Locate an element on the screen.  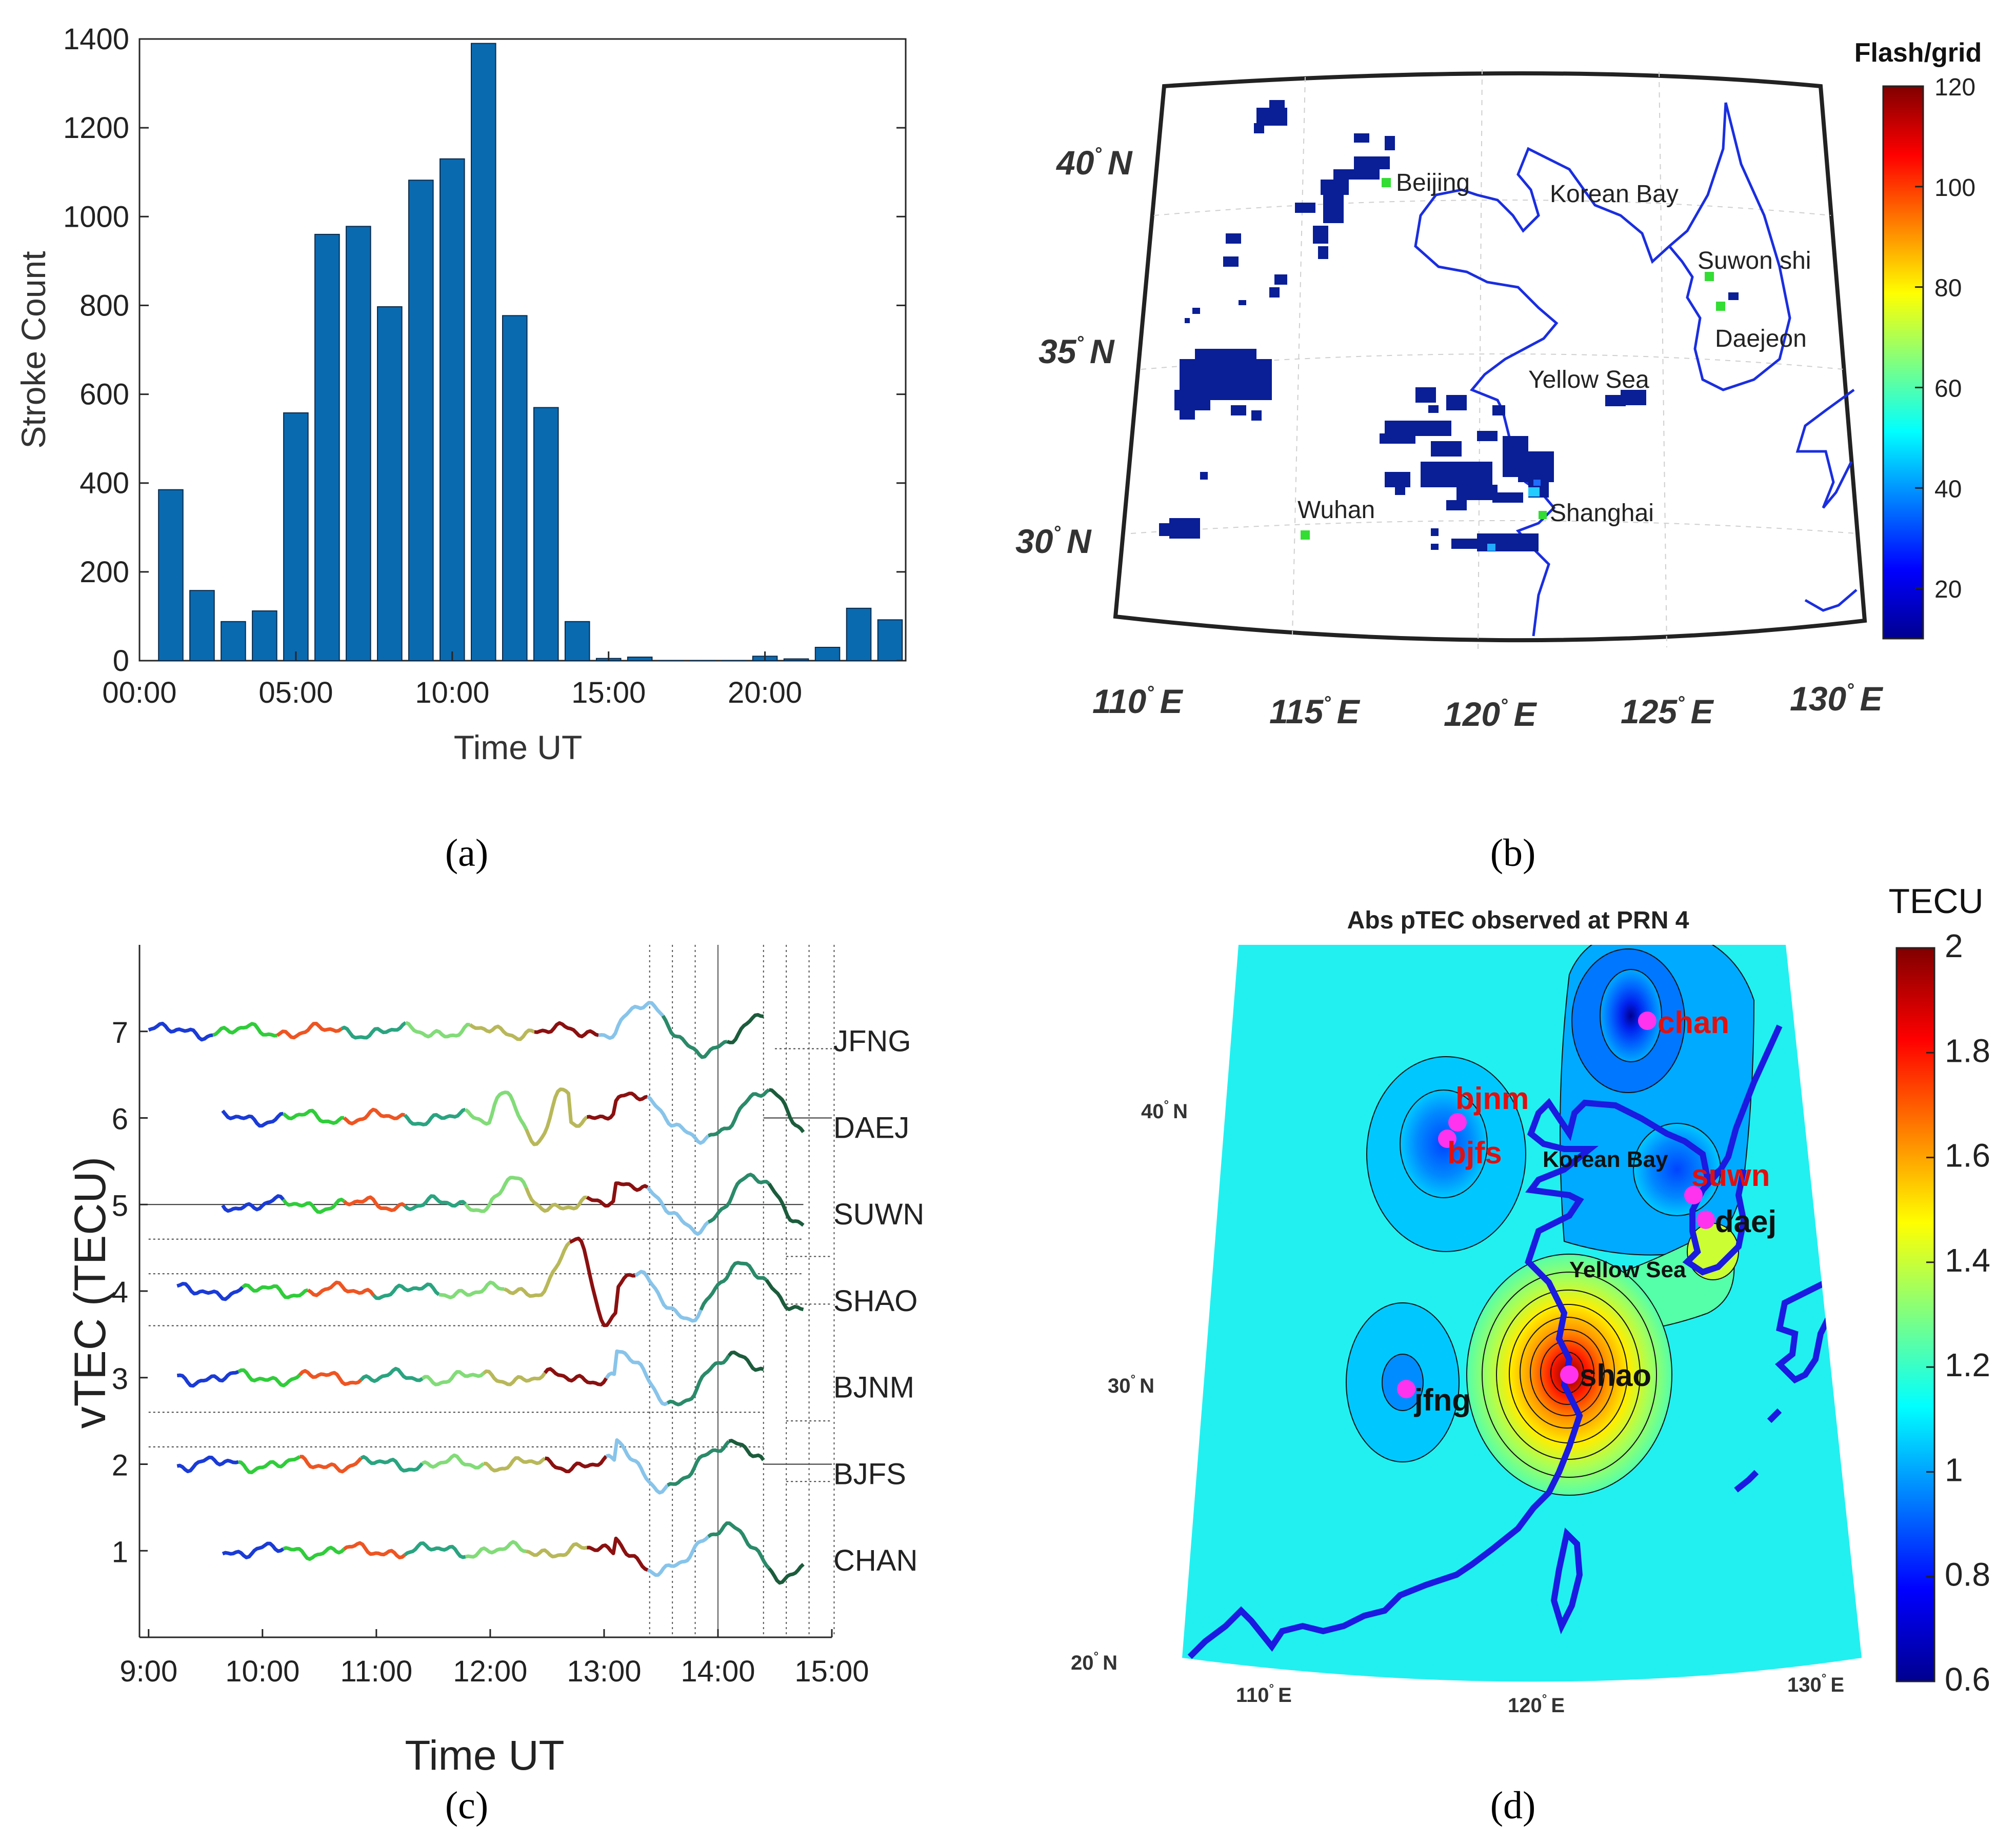
lon-label-110-d: 110 is located at coordinates (1252, 1696).